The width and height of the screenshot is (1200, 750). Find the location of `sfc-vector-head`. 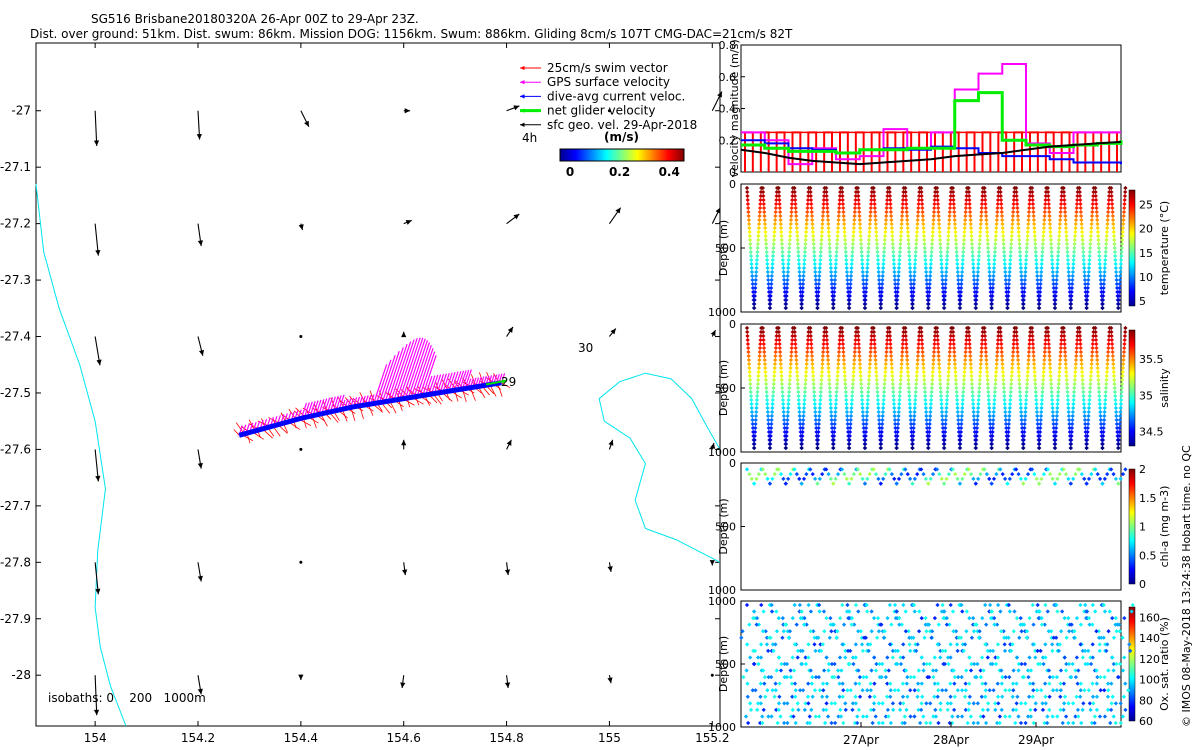

sfc-vector-head is located at coordinates (99, 362).